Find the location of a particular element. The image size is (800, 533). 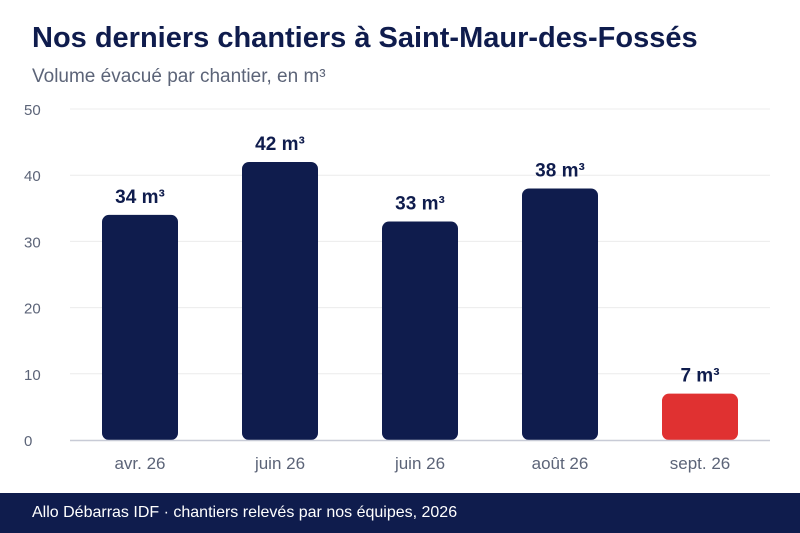

data-label: 42 m³ is located at coordinates (280, 144).